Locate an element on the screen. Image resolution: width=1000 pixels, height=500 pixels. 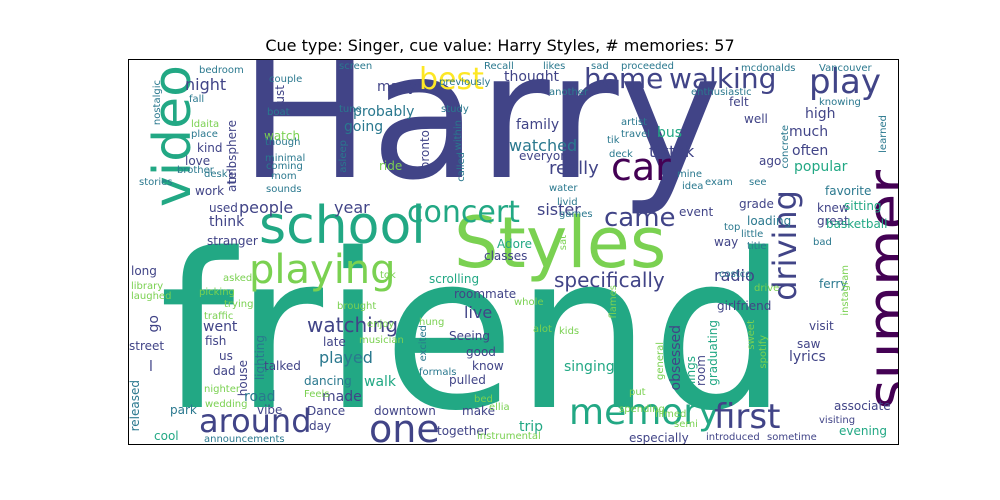
cloud-word: long is located at coordinates (144, 271).